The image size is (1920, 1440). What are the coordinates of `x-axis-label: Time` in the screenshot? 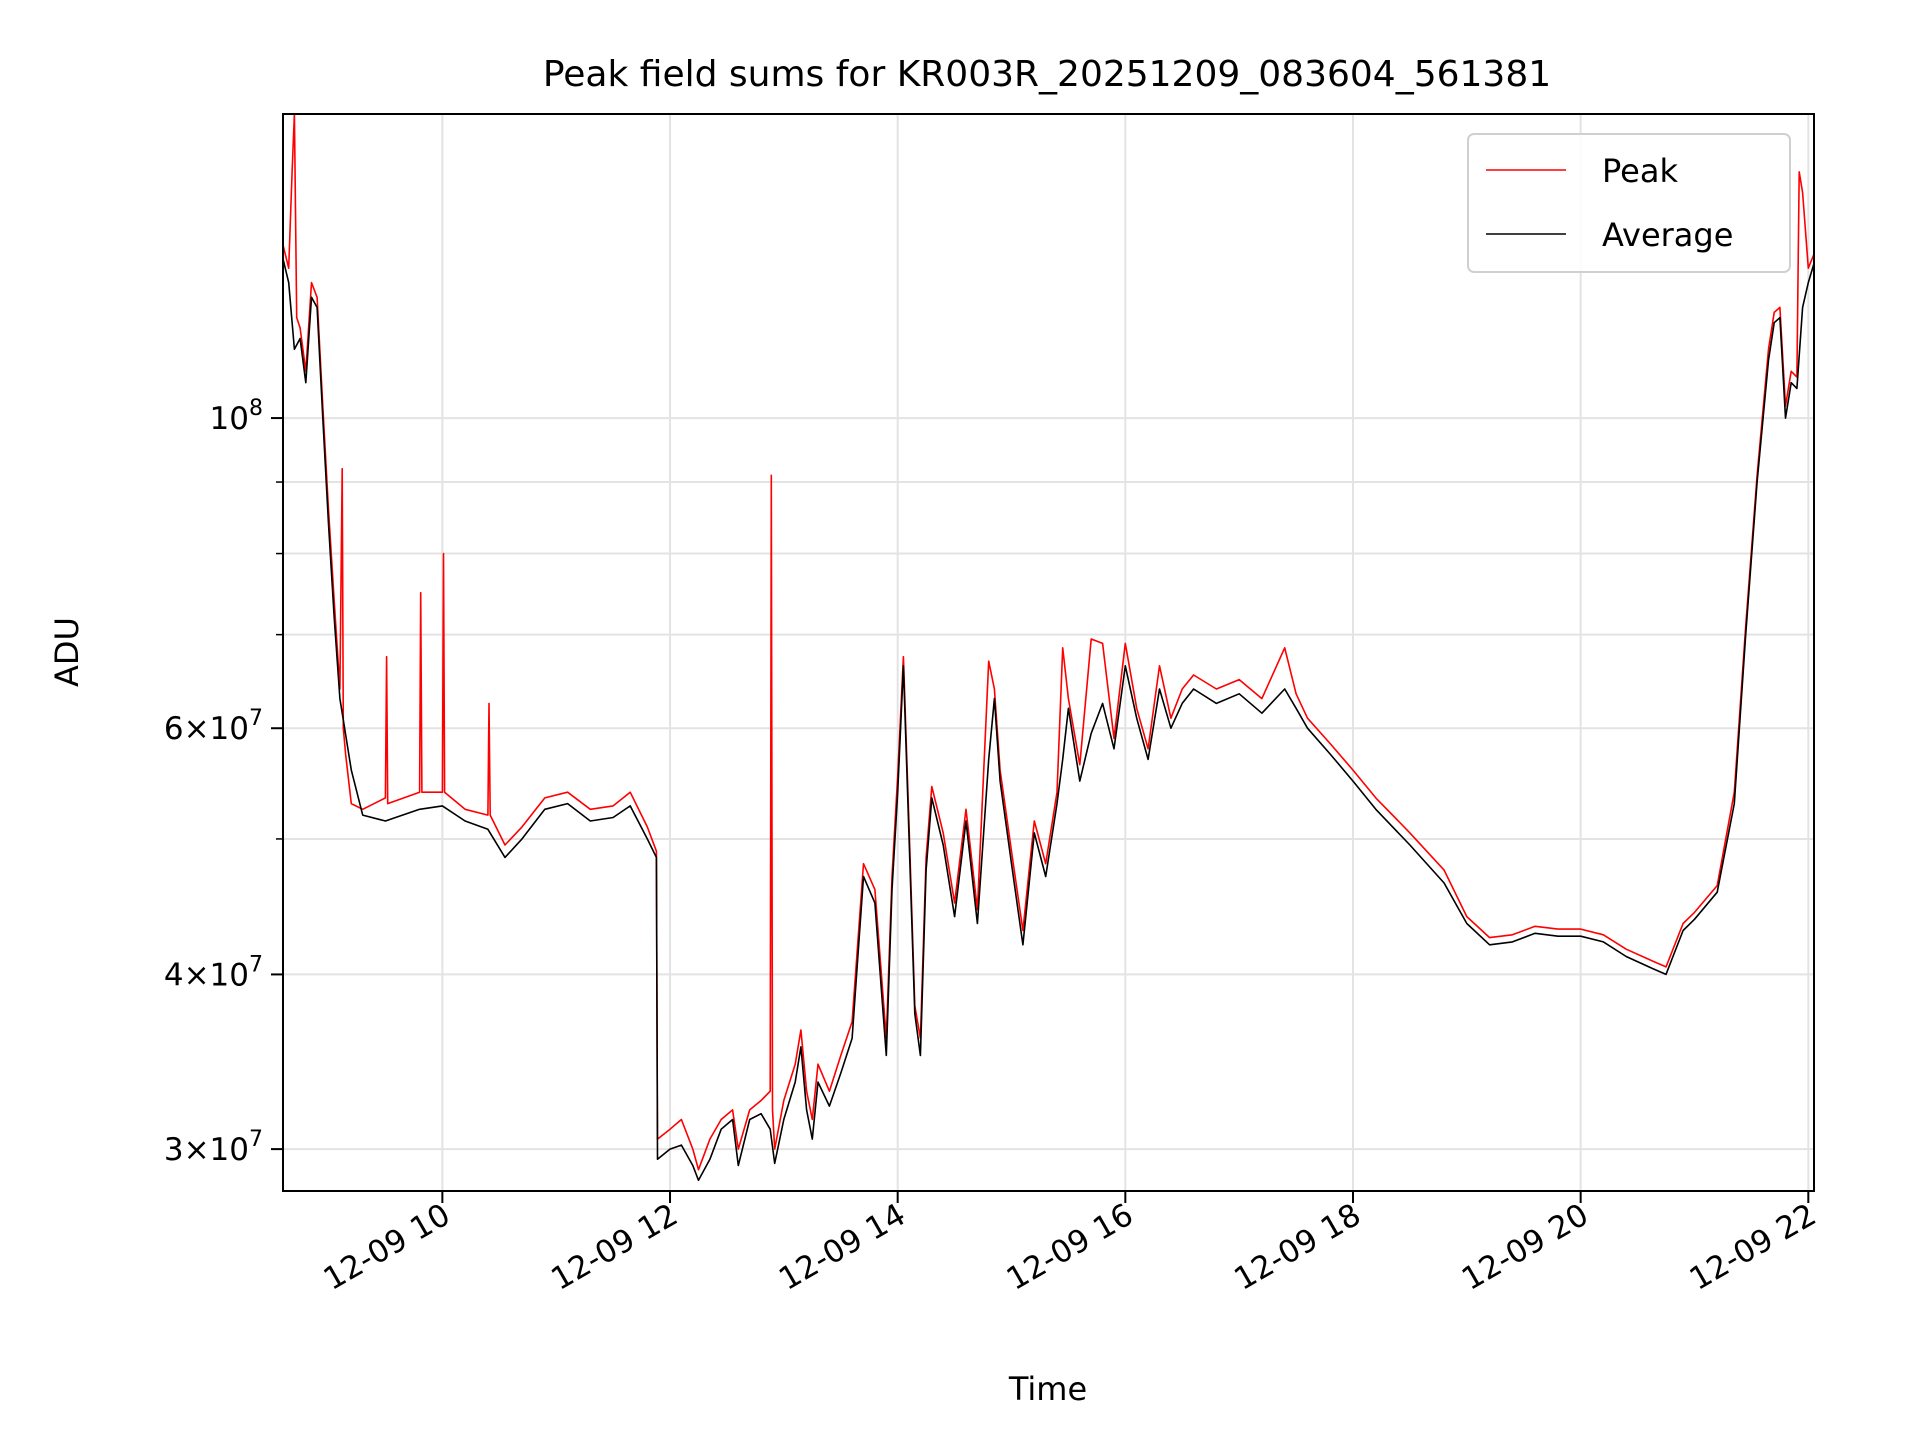 It's located at (1047, 1389).